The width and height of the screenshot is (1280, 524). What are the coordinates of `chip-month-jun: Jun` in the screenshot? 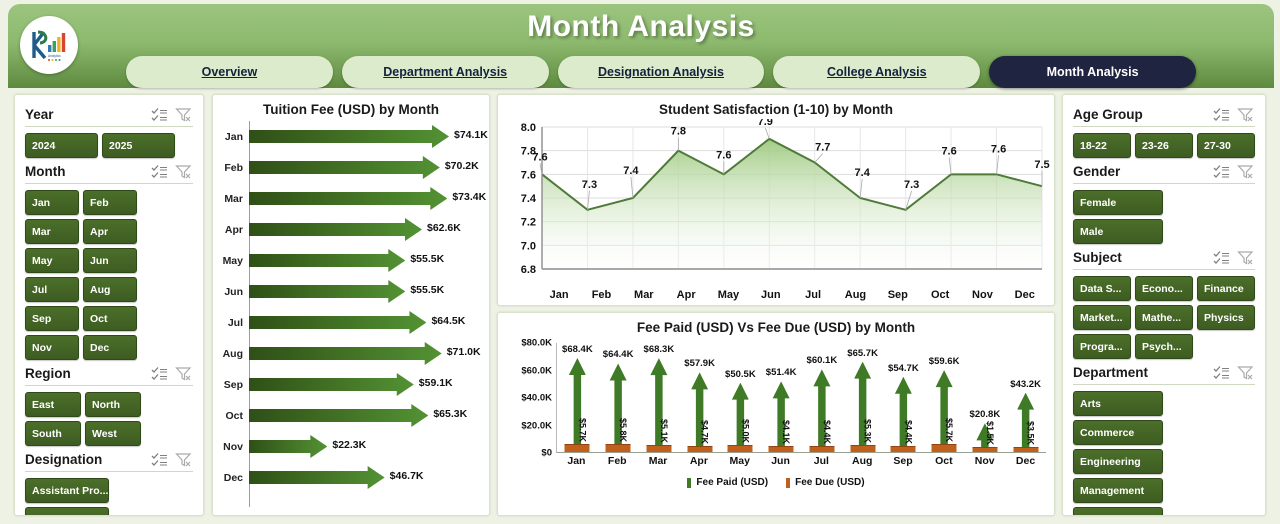 It's located at (110, 260).